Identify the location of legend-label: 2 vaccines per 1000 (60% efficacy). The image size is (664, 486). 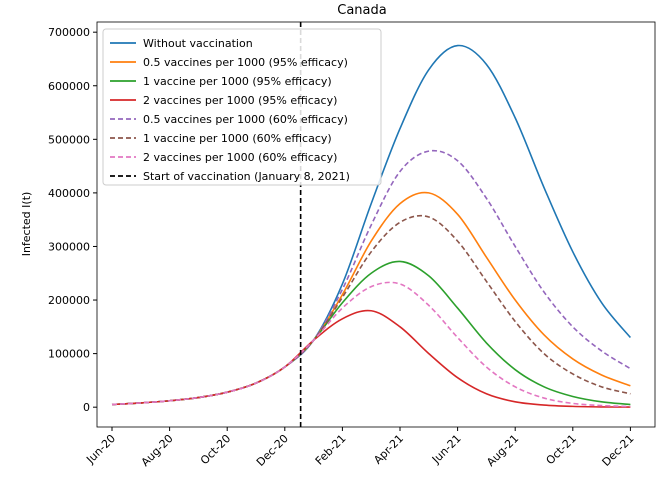
(240, 157).